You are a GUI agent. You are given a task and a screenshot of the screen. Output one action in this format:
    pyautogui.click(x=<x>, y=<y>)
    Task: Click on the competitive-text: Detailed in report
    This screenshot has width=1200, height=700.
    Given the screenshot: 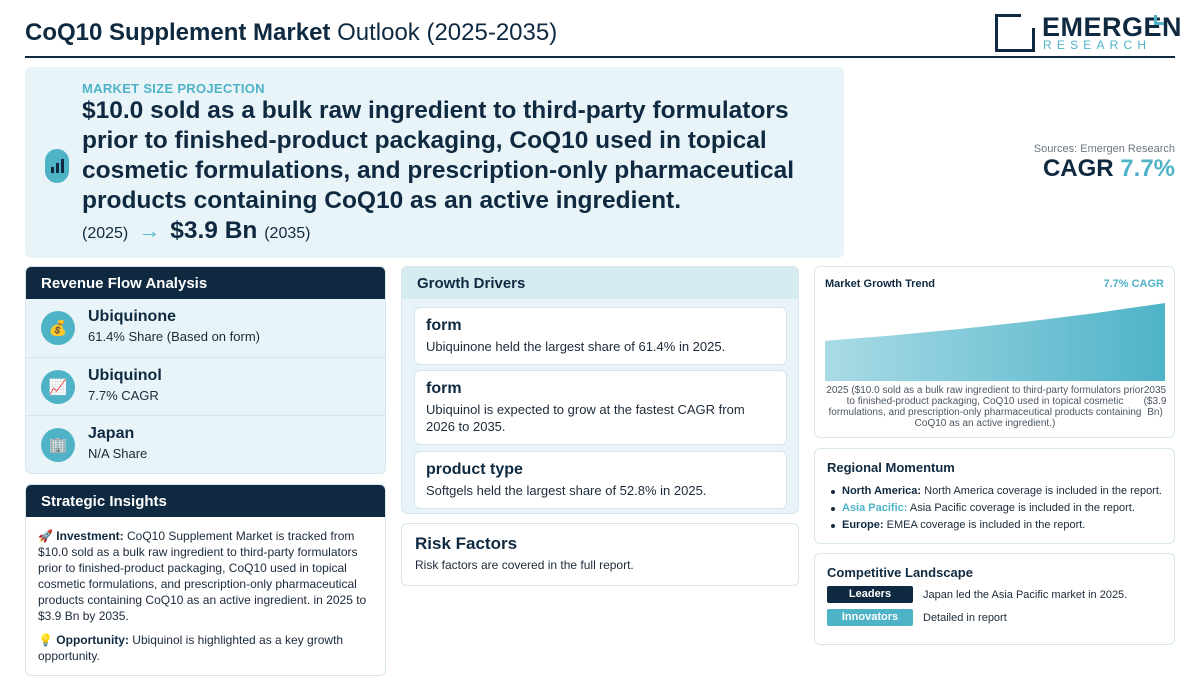 What is the action you would take?
    pyautogui.click(x=965, y=617)
    